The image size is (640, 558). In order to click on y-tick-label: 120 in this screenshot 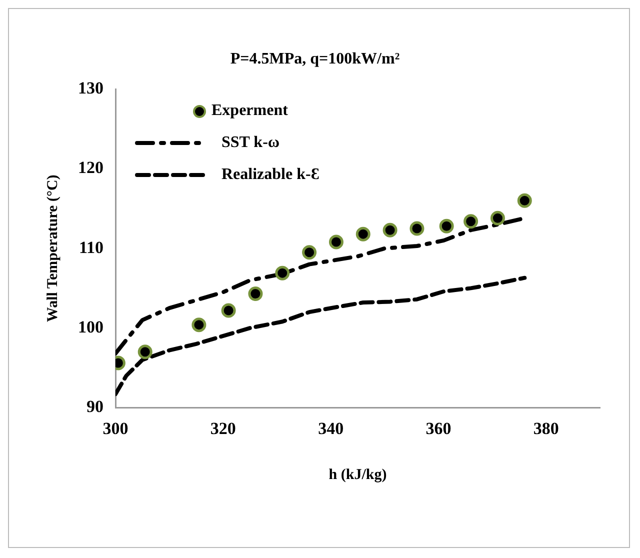, I will do `click(91, 168)`.